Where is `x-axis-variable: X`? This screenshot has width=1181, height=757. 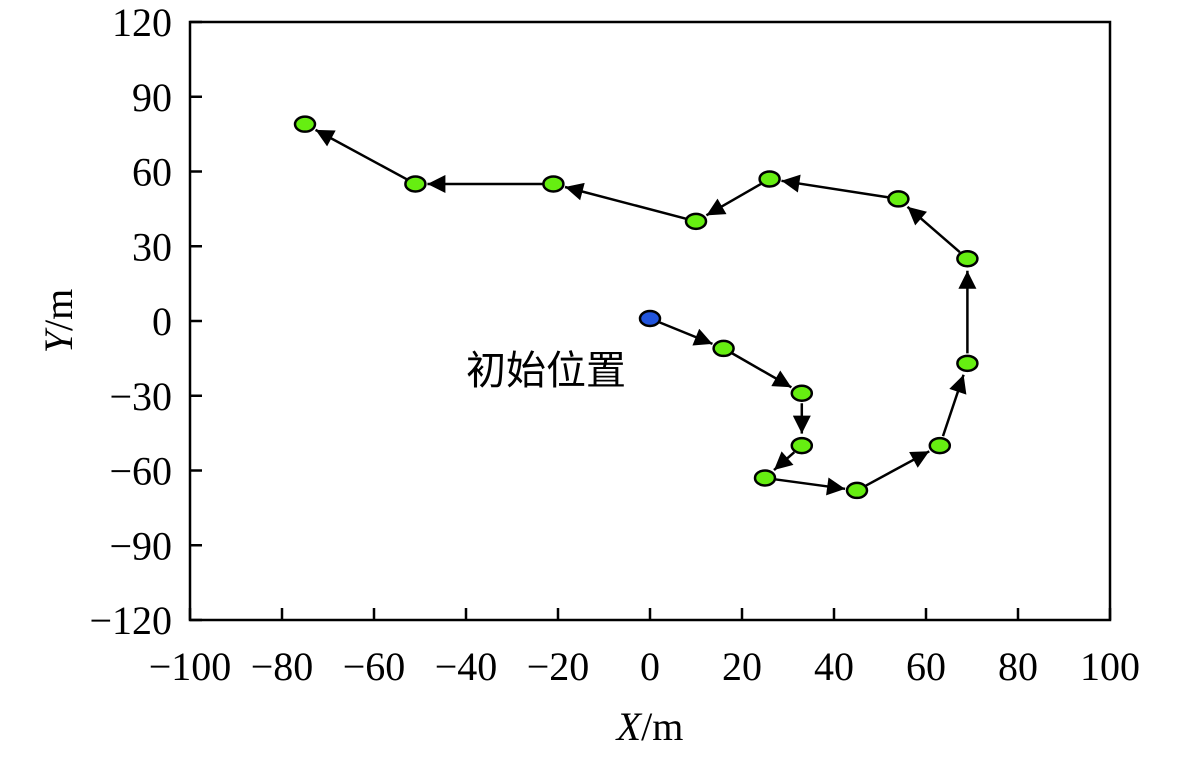 x-axis-variable: X is located at coordinates (629, 726).